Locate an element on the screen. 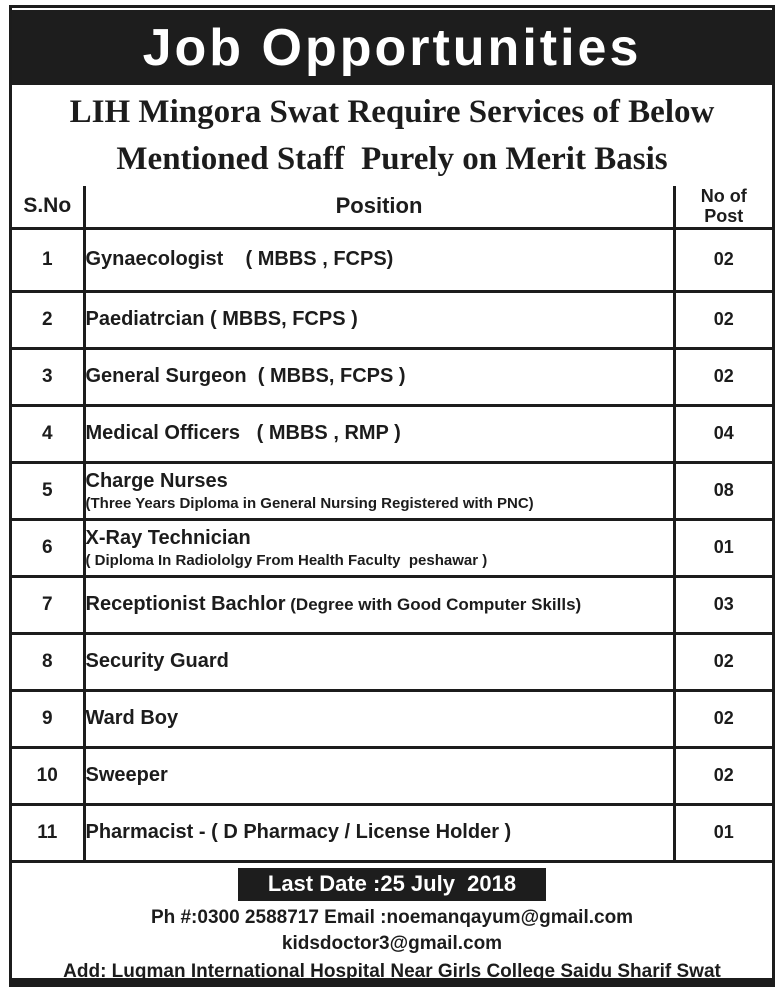 This screenshot has width=780, height=991. email-line2: kidsdoctor3@gmail.com is located at coordinates (392, 943).